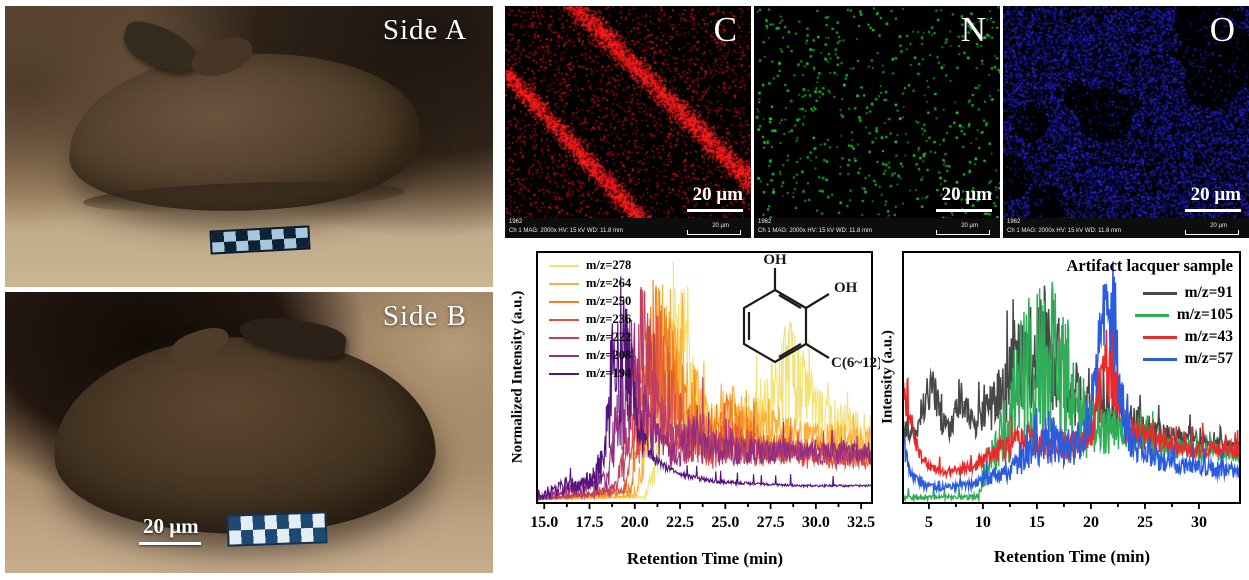  I want to click on structure-label-oh-right: OH, so click(846, 288).